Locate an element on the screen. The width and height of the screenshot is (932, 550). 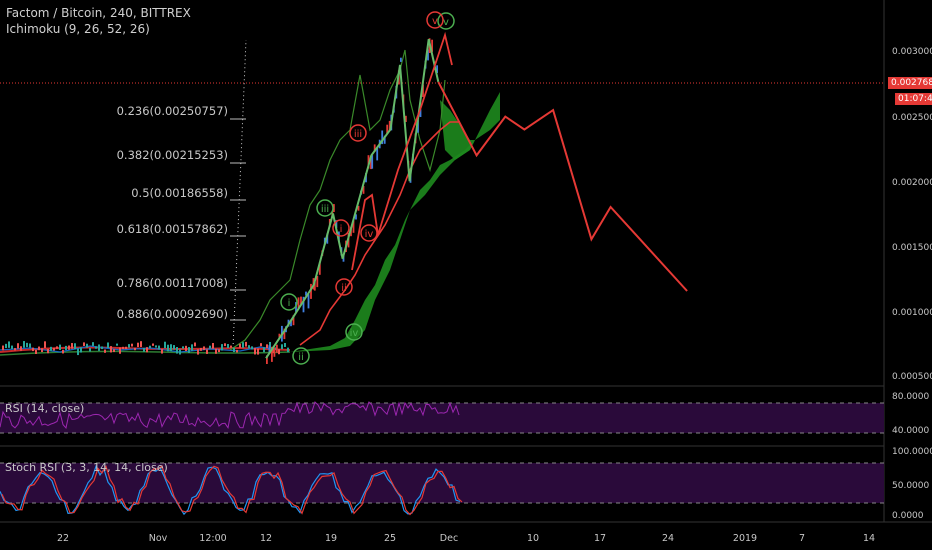
fib-label-0382: 0.382(0.00215253) is located at coordinates (172, 155).